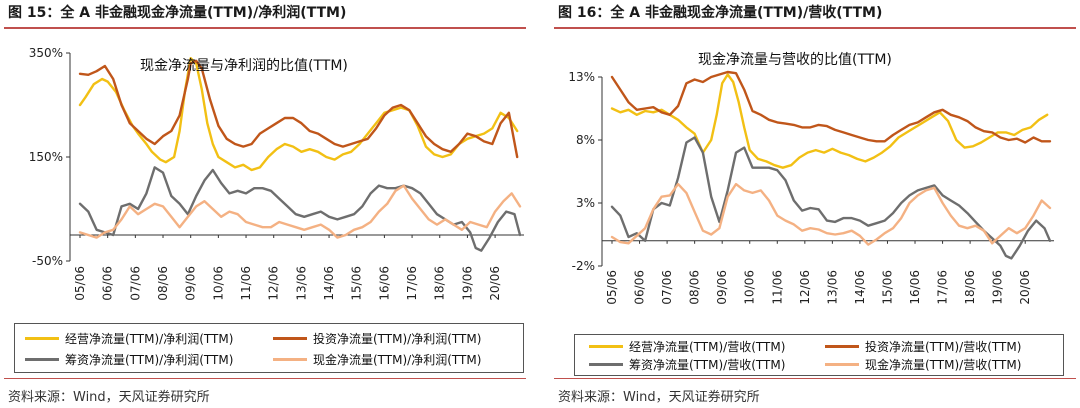 Image resolution: width=1080 pixels, height=408 pixels. What do you see at coordinates (585, 203) in the screenshot?
I see `y-tick-label: 3%` at bounding box center [585, 203].